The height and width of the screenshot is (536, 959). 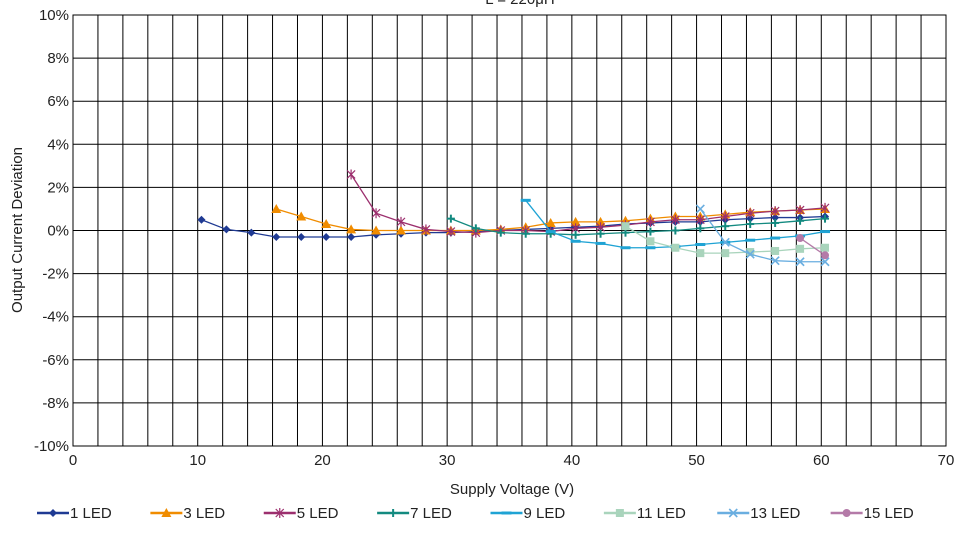 I want to click on legend-item-7-led: 7 LED, so click(x=414, y=513).